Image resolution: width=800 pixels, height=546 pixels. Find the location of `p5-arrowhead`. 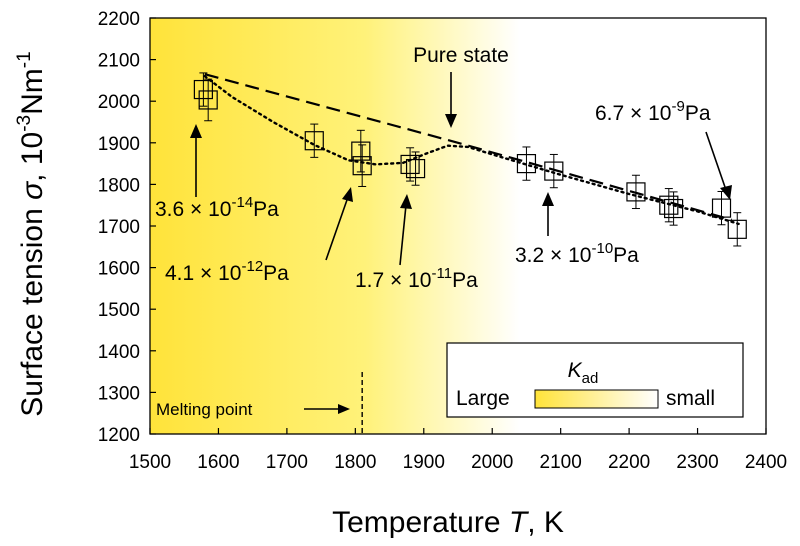

p5-arrowhead is located at coordinates (726, 192).